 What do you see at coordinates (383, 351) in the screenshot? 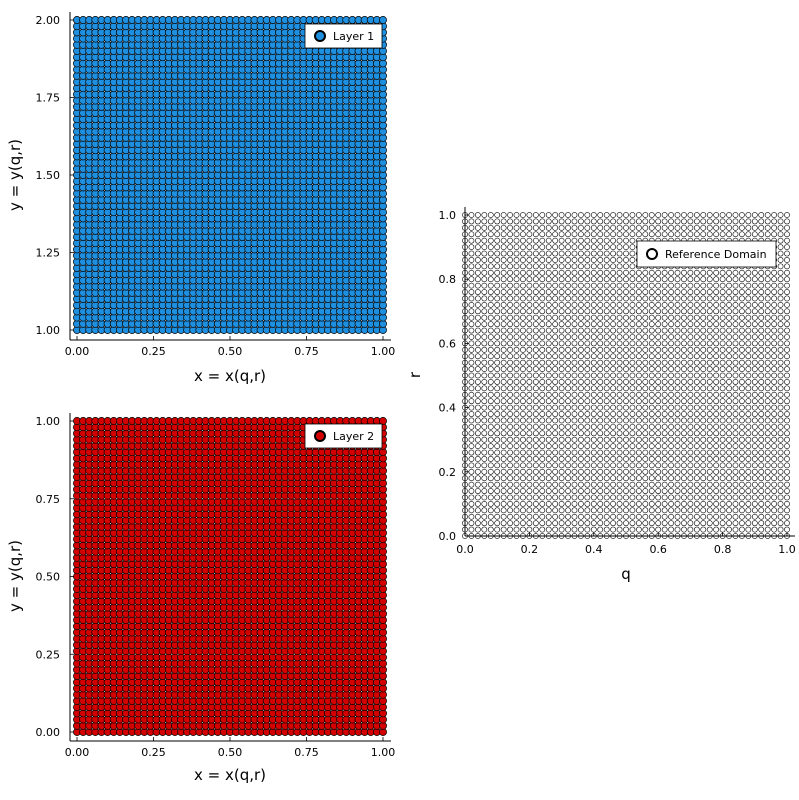
I see `x-tick-label: 1.00` at bounding box center [383, 351].